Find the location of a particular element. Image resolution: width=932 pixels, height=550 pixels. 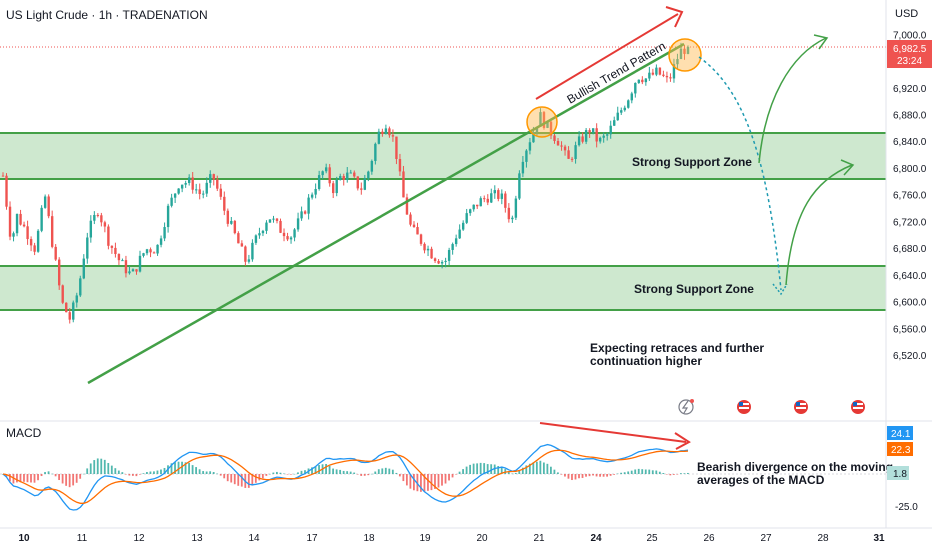

time-tick: 28 is located at coordinates (823, 538).